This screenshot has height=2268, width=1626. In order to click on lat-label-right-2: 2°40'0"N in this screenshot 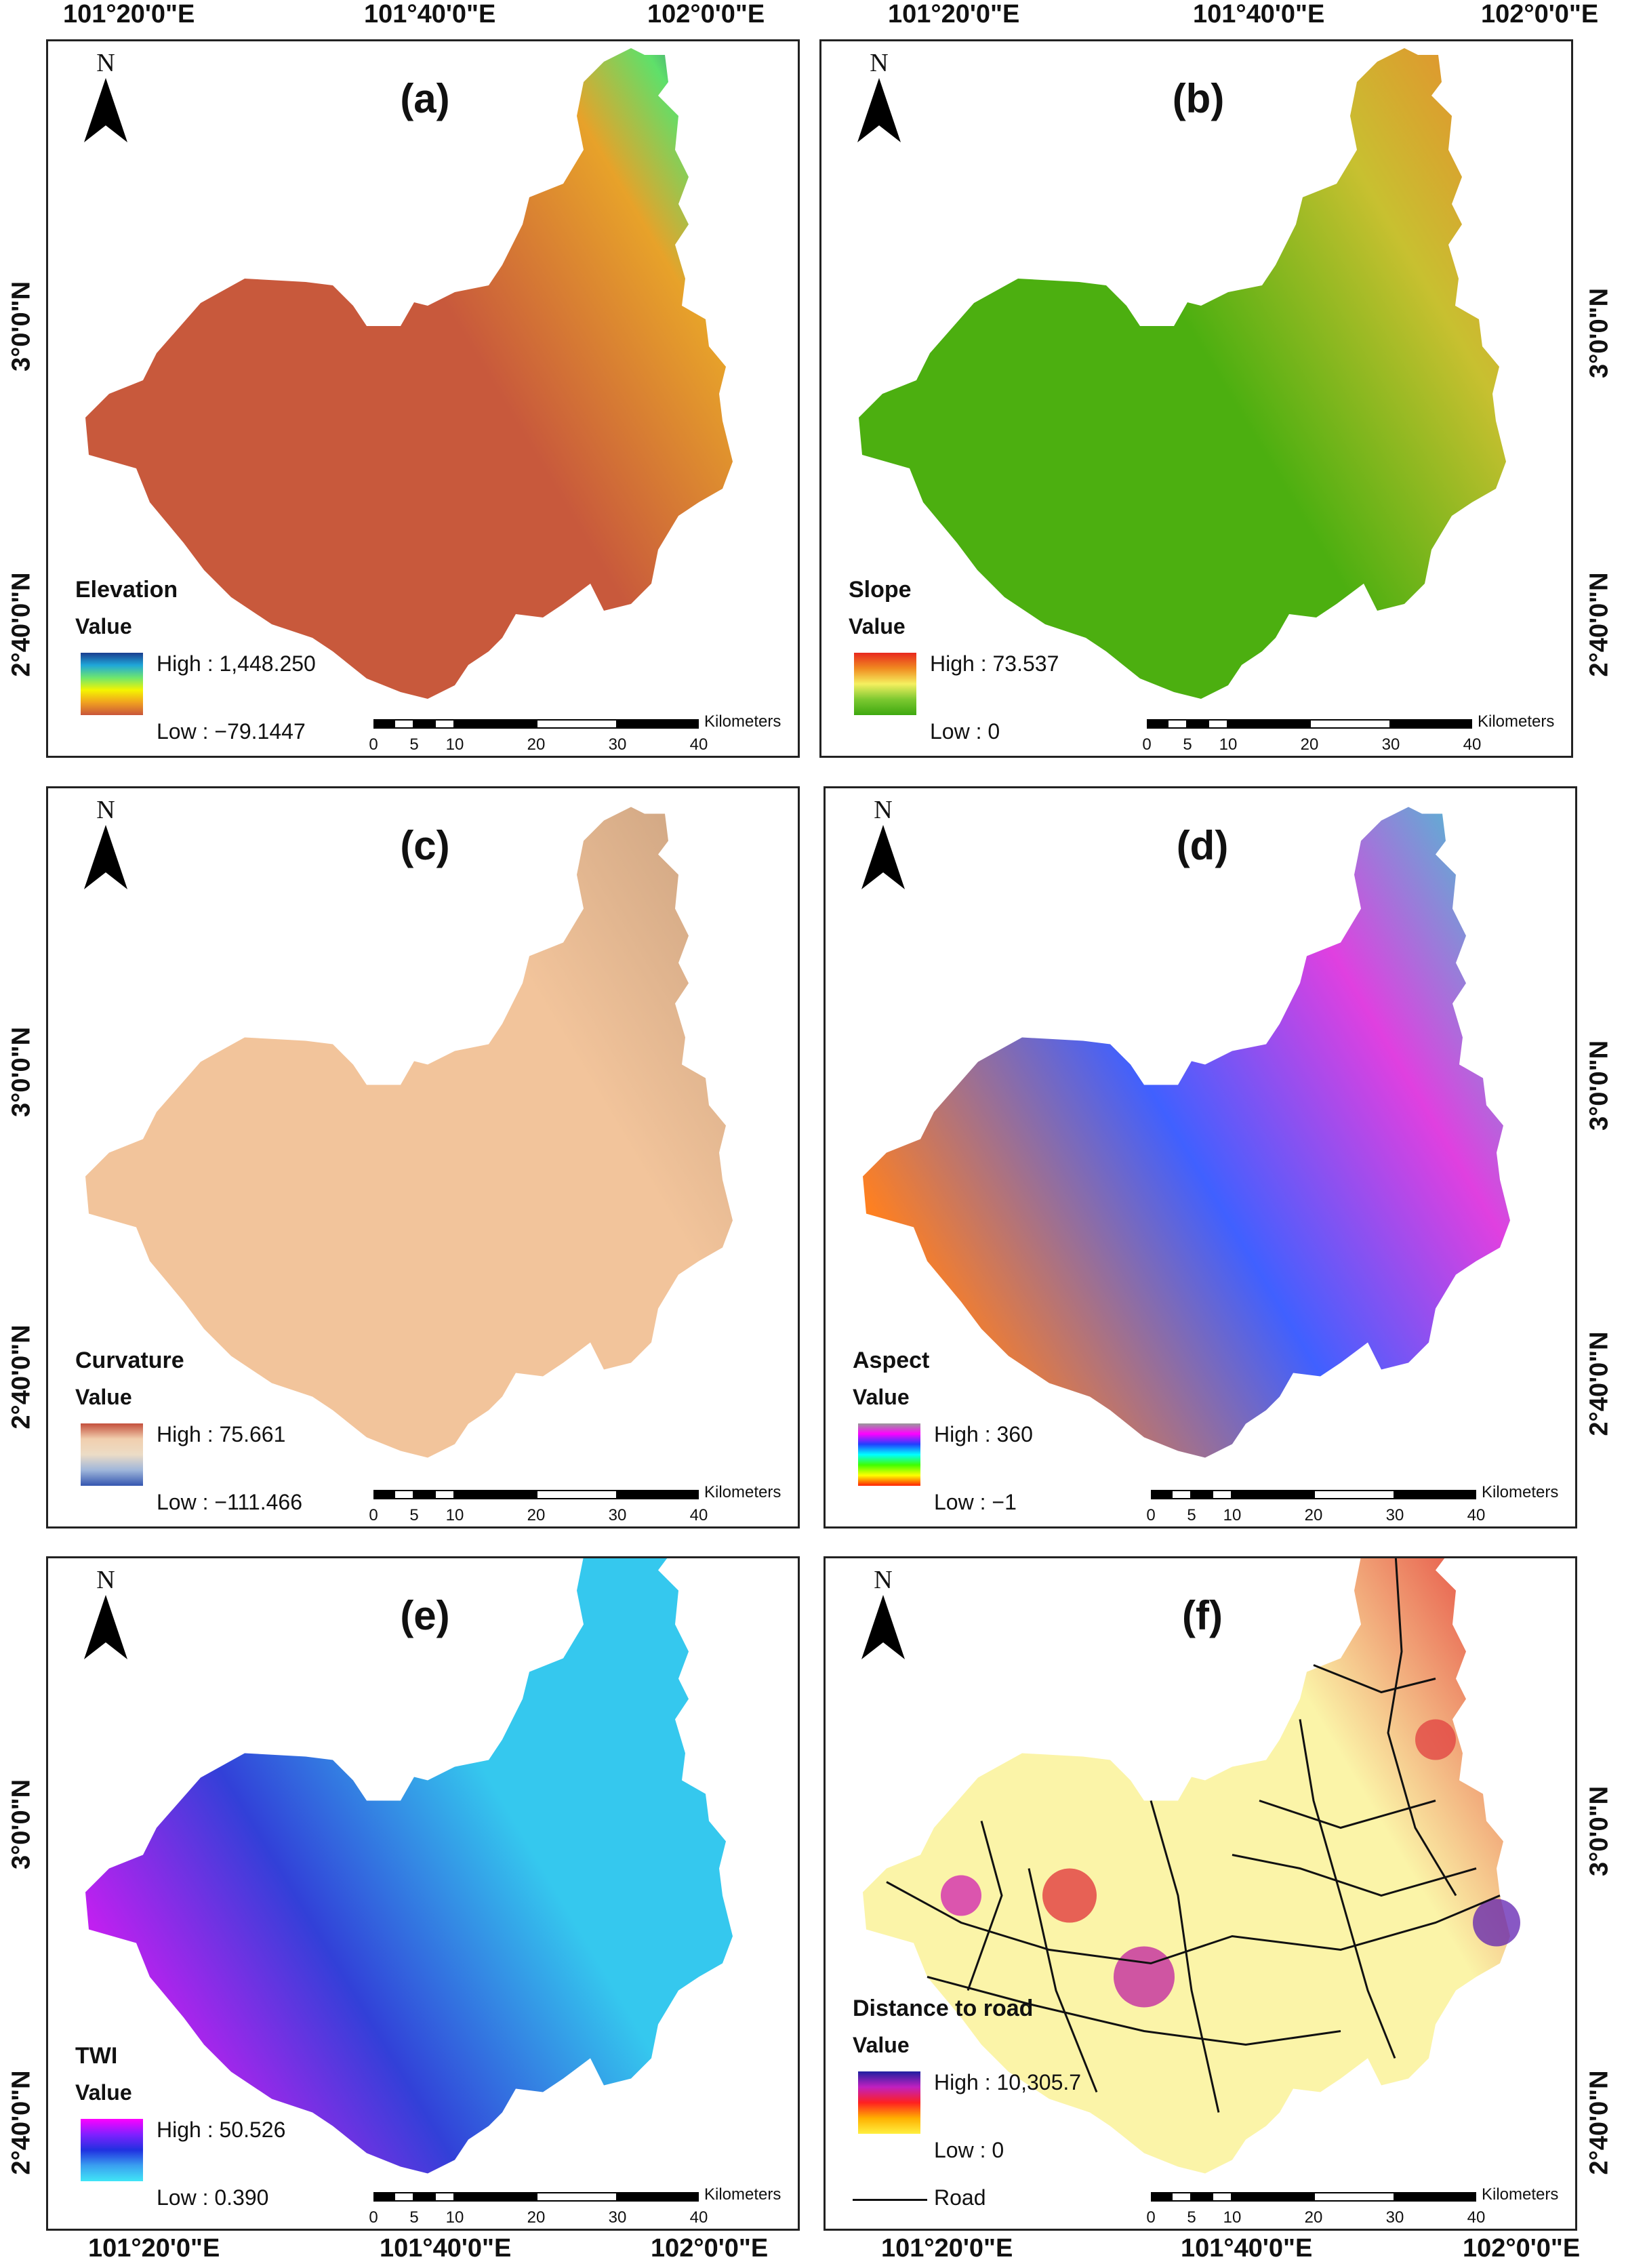, I will do `click(1599, 624)`.